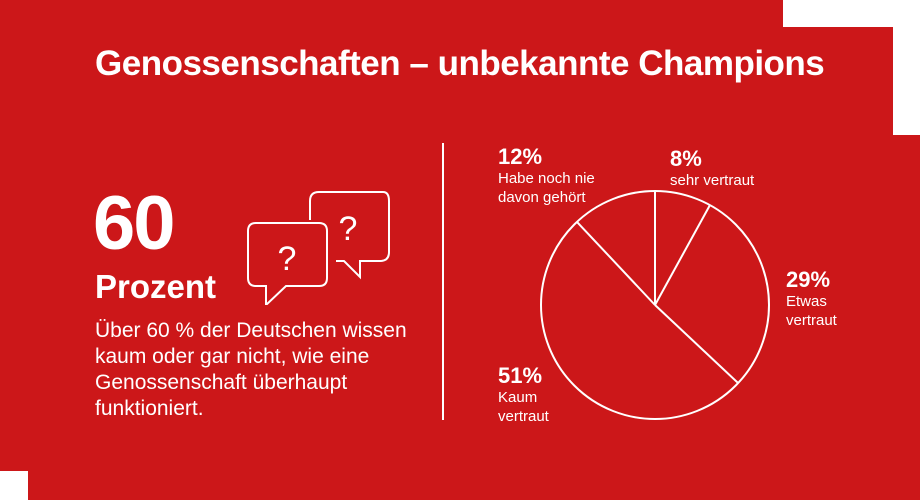 The width and height of the screenshot is (920, 500). Describe the element at coordinates (686, 158) in the screenshot. I see `slice-percent: 8%` at that location.